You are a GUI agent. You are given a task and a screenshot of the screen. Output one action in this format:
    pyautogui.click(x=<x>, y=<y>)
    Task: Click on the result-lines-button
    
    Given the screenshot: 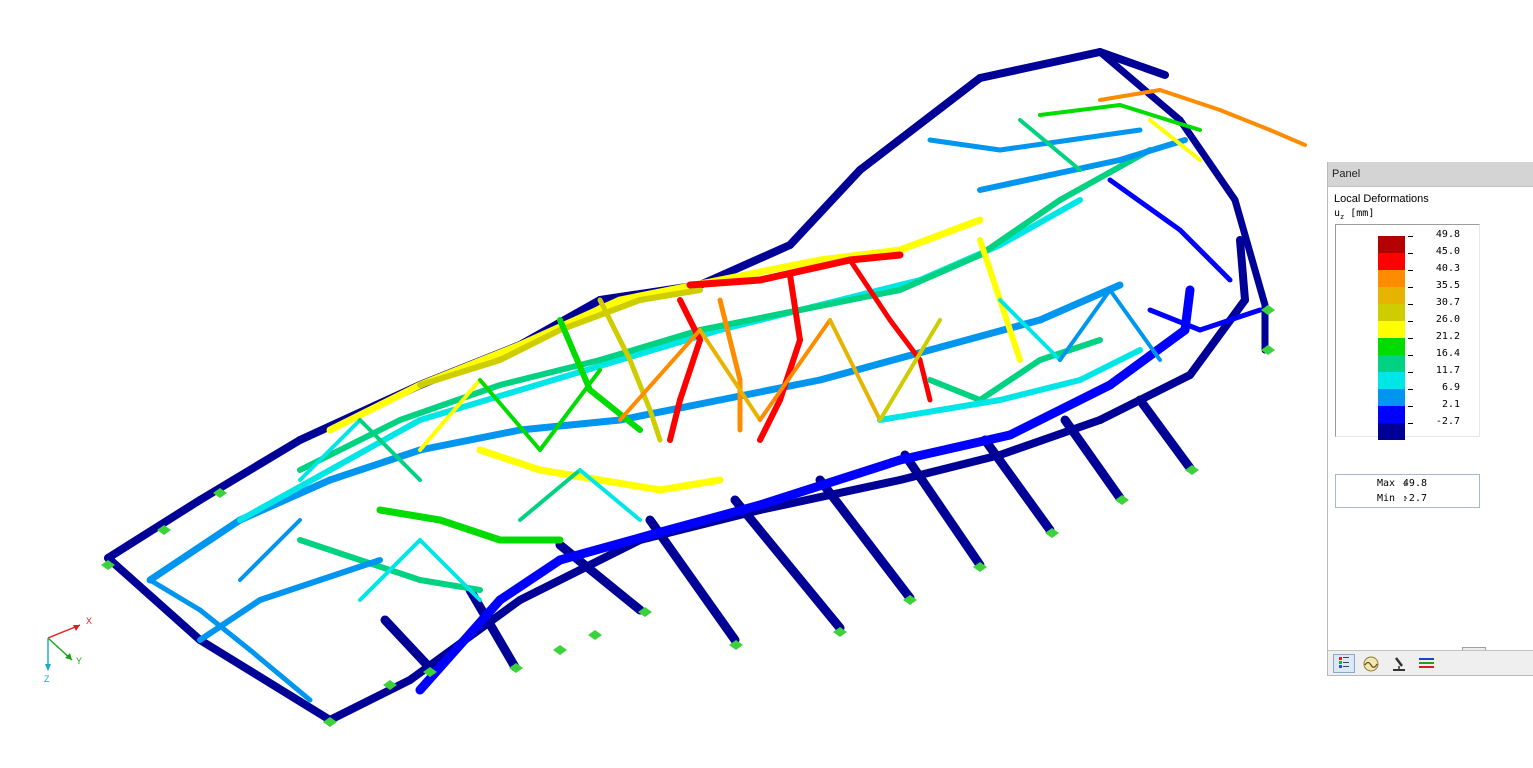 What is the action you would take?
    pyautogui.click(x=1427, y=663)
    